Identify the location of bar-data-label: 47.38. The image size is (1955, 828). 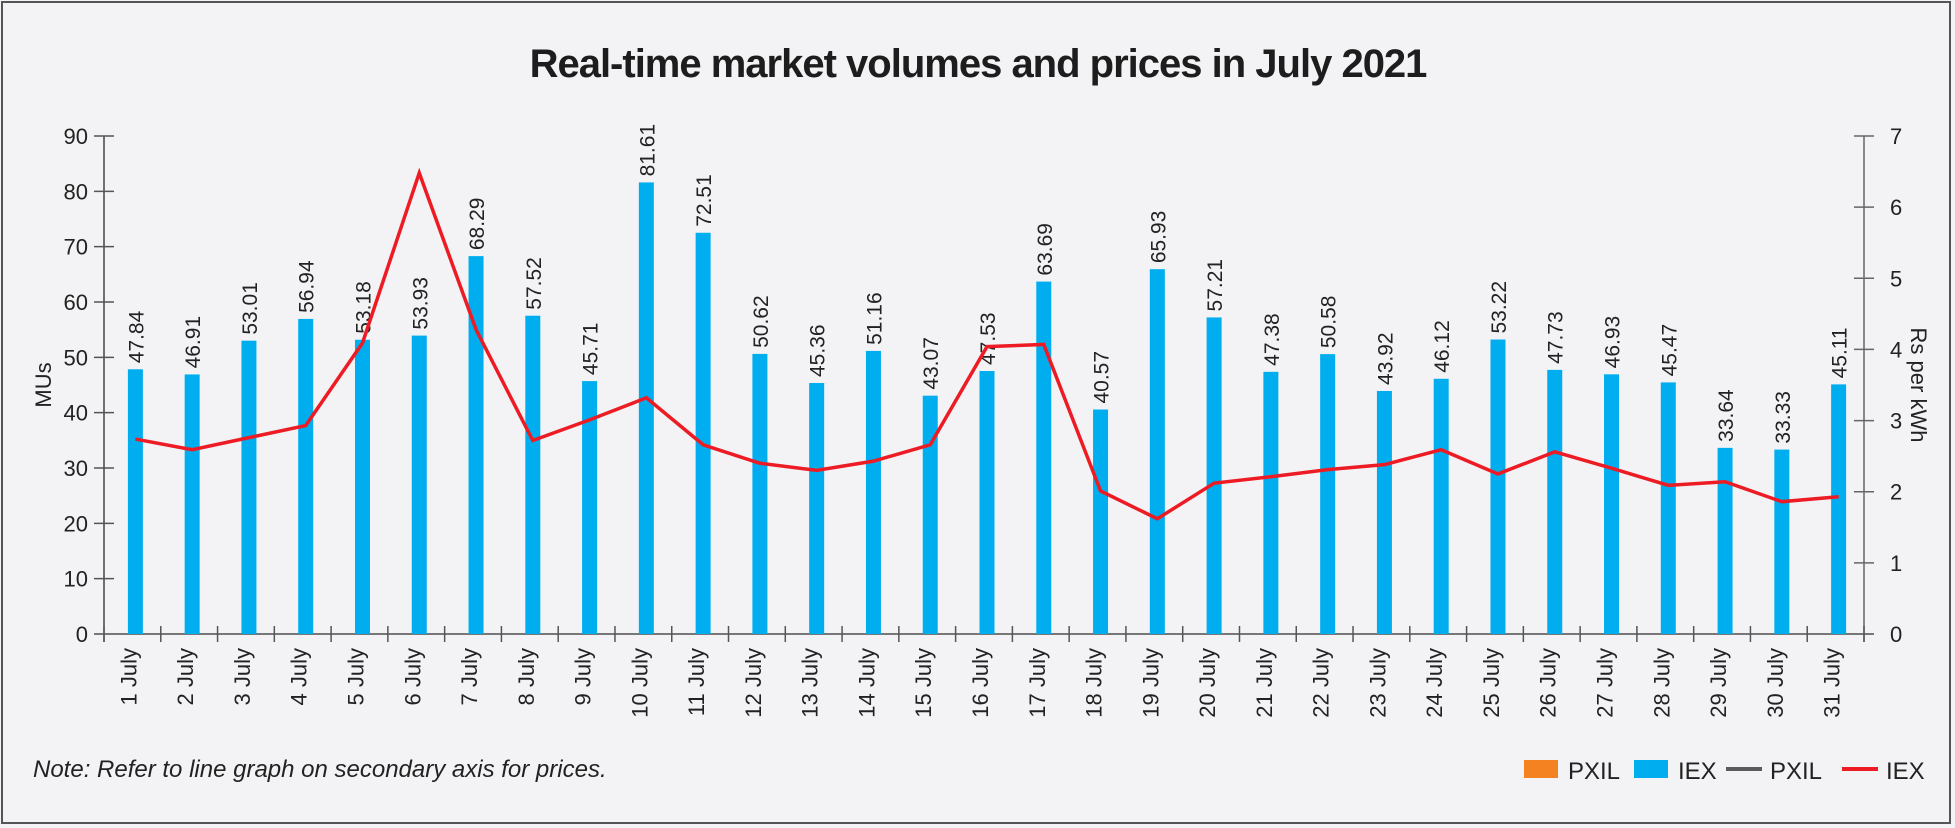
(1272, 339).